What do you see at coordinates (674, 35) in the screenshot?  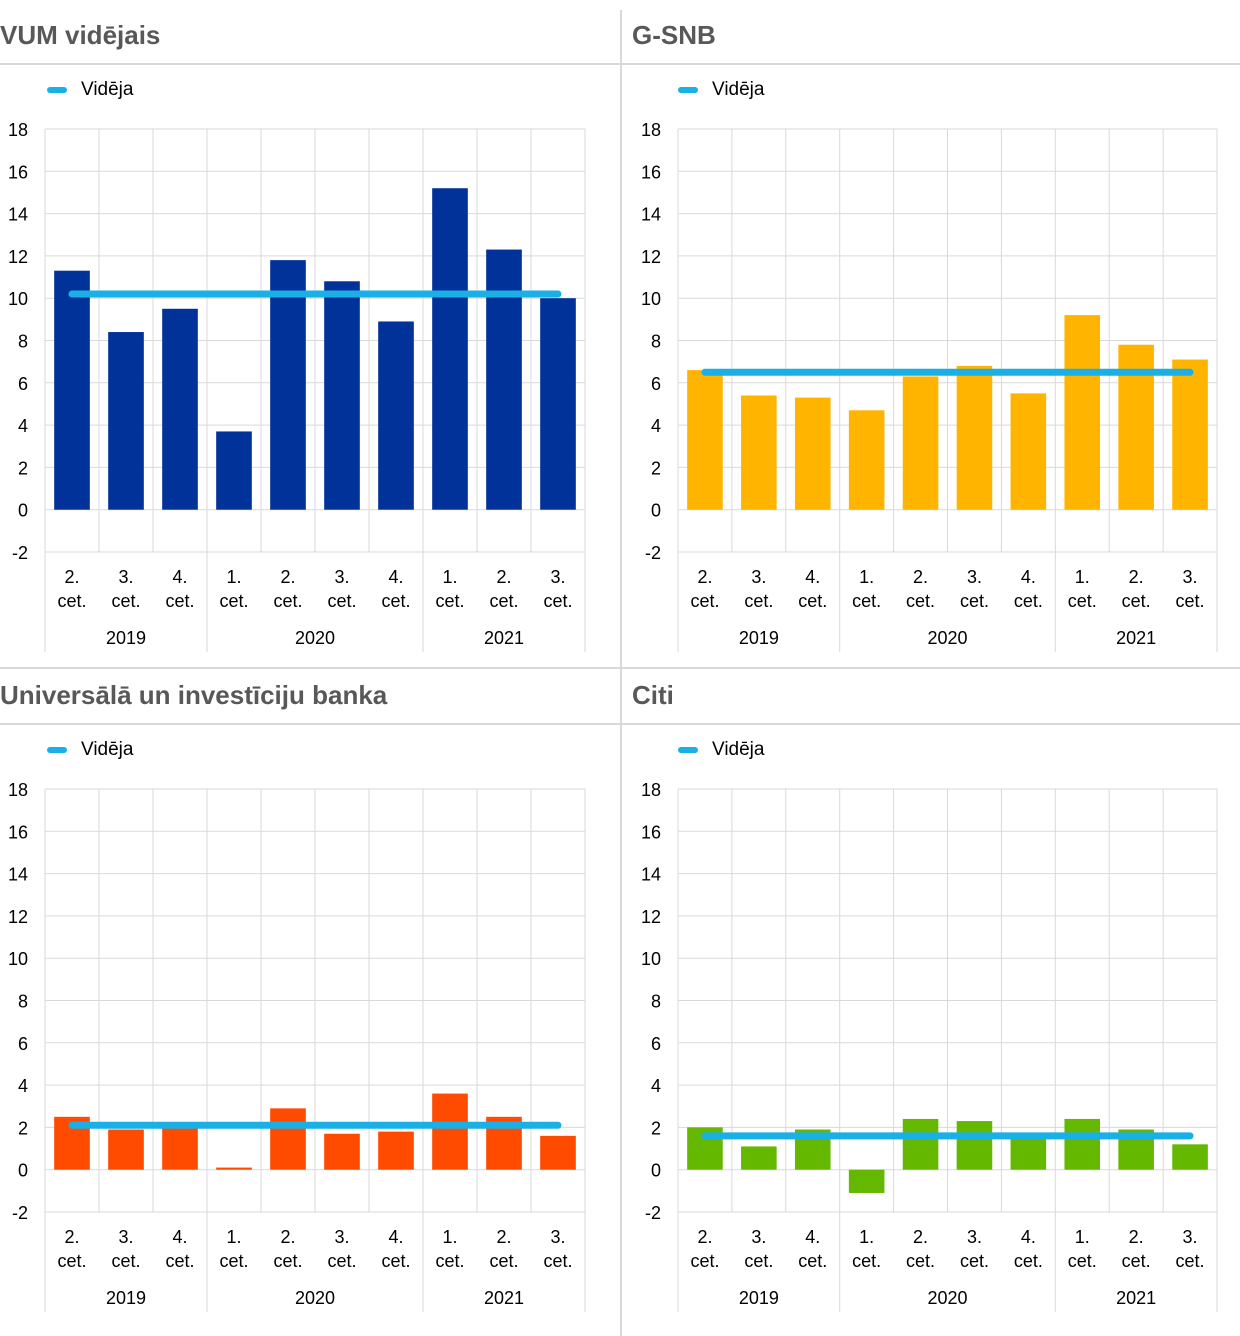 I see `chart-title: G-SNB` at bounding box center [674, 35].